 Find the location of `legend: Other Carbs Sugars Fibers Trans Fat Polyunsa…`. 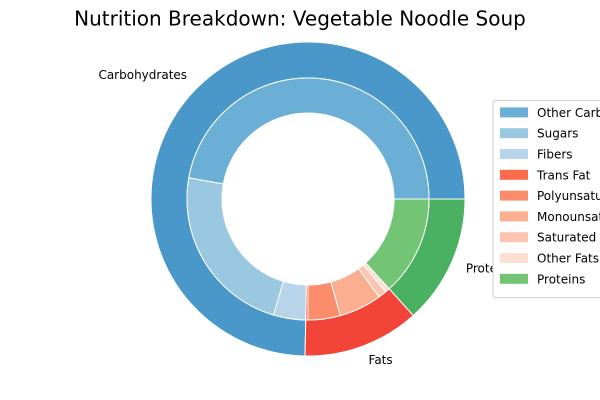

legend: Other Carbs Sugars Fibers Trans Fat Polyunsa… is located at coordinates (546, 199).